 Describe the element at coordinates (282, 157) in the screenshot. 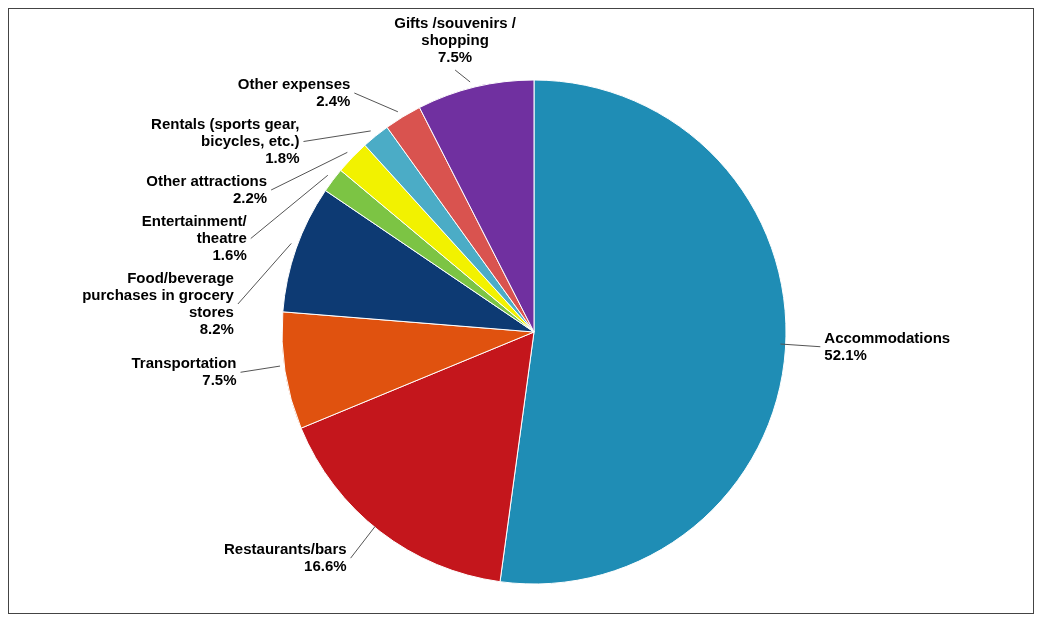

I see `data-label: 1.8%` at that location.